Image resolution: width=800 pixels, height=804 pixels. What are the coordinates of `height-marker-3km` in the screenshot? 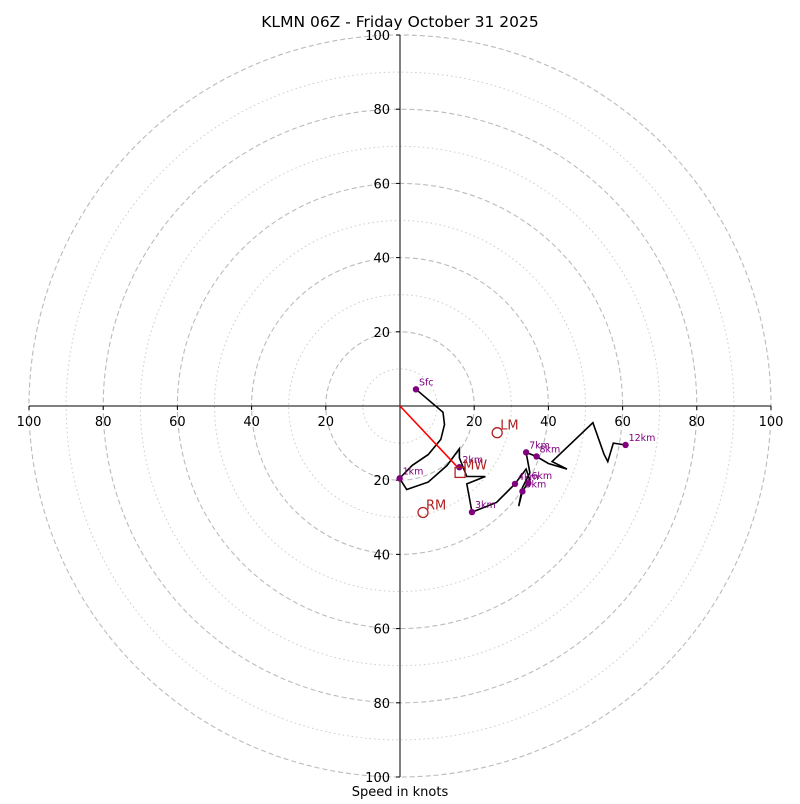 It's located at (472, 512).